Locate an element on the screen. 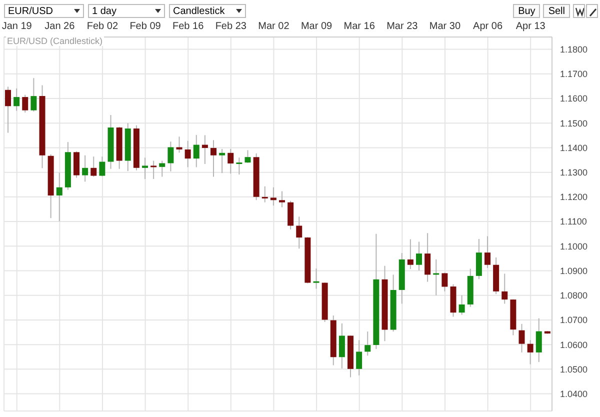 The width and height of the screenshot is (600, 417). chart-subtitle: EUR/USD (Candlestick) is located at coordinates (55, 41).